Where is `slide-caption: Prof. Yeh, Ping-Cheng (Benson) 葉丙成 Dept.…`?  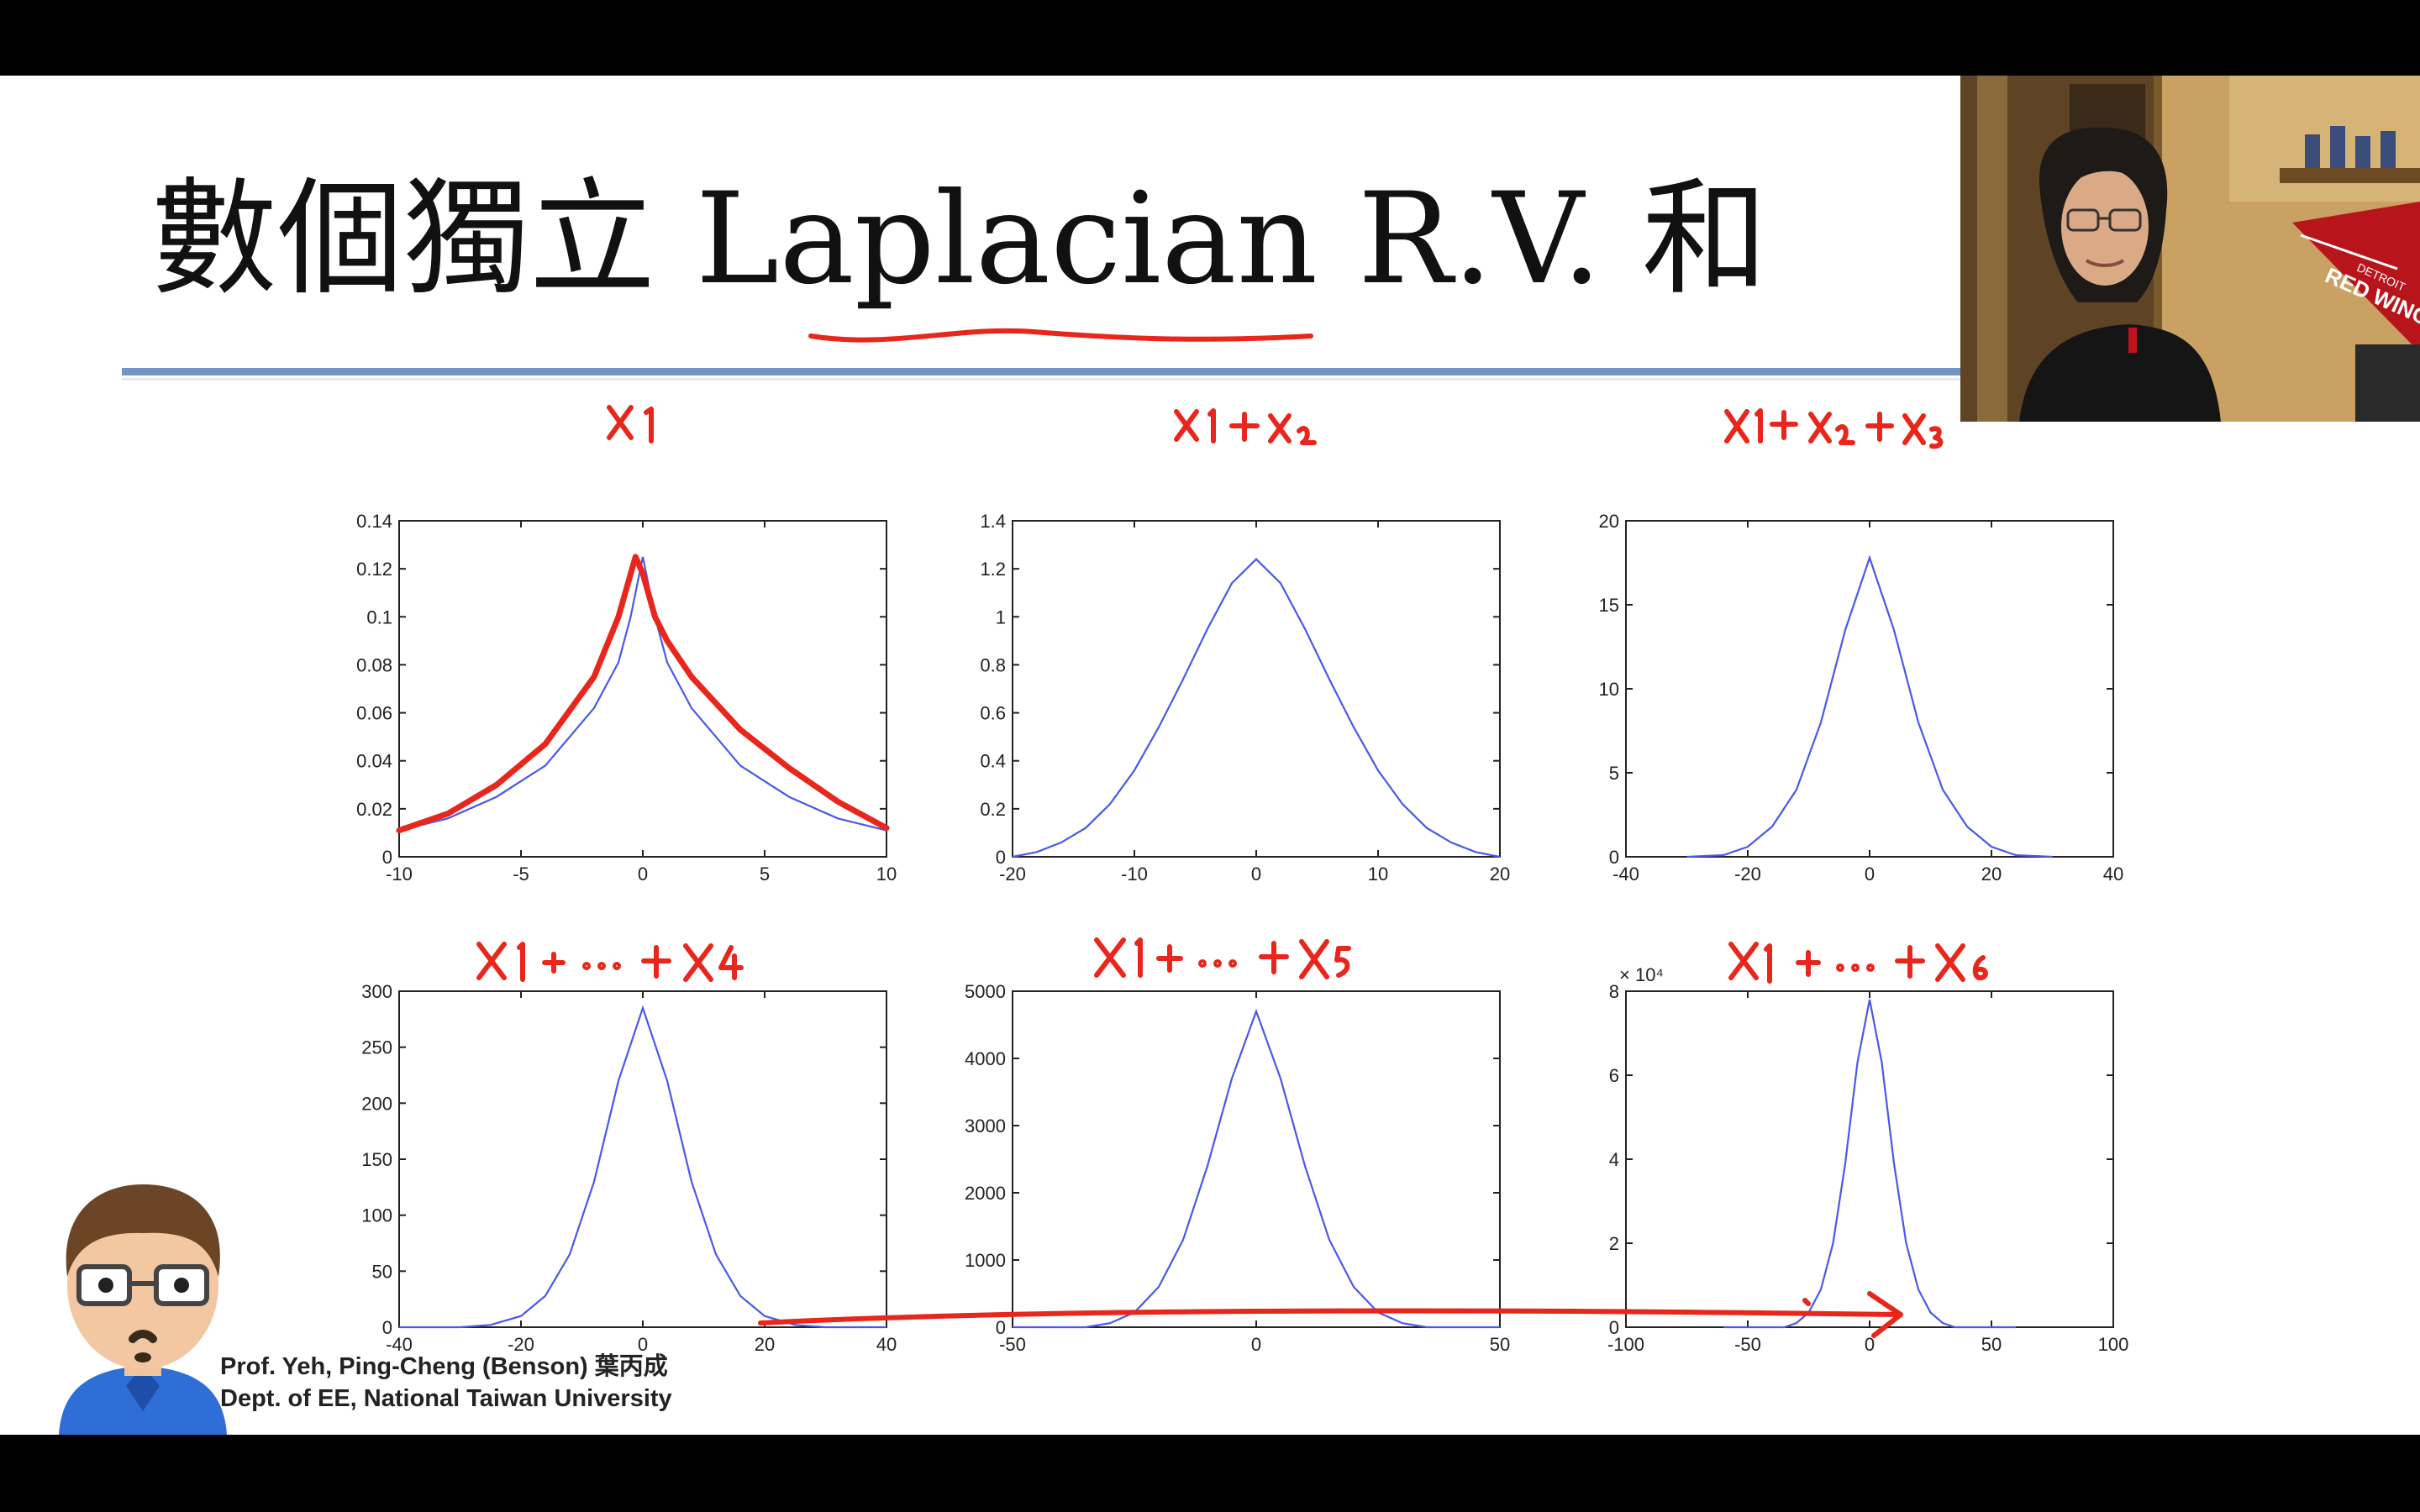 slide-caption: Prof. Yeh, Ping-Cheng (Benson) 葉丙成 Dept.… is located at coordinates (446, 1383).